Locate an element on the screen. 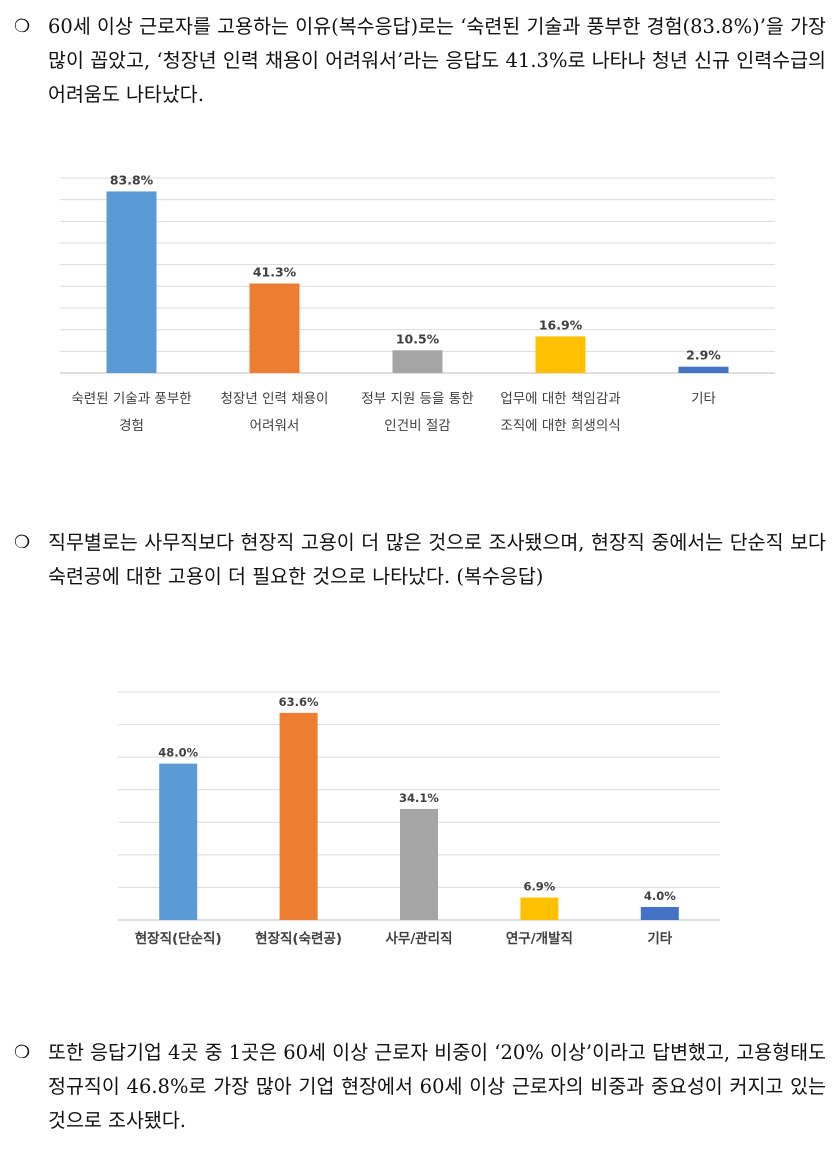  category-label: 현장직(단순직) is located at coordinates (178, 938).